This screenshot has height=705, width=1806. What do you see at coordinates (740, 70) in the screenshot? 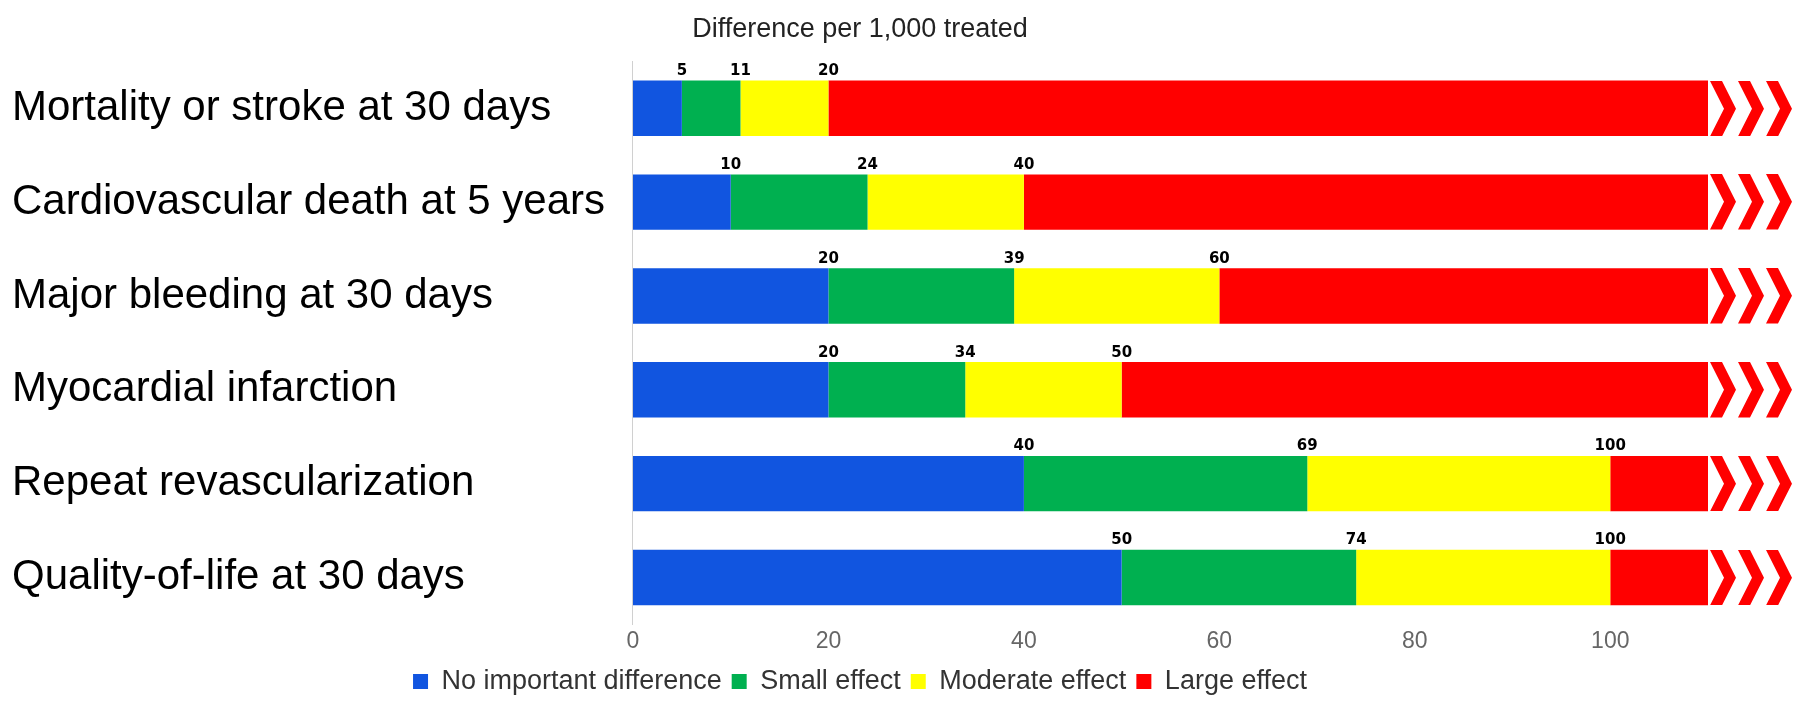
I see `annotation: 11` at bounding box center [740, 70].